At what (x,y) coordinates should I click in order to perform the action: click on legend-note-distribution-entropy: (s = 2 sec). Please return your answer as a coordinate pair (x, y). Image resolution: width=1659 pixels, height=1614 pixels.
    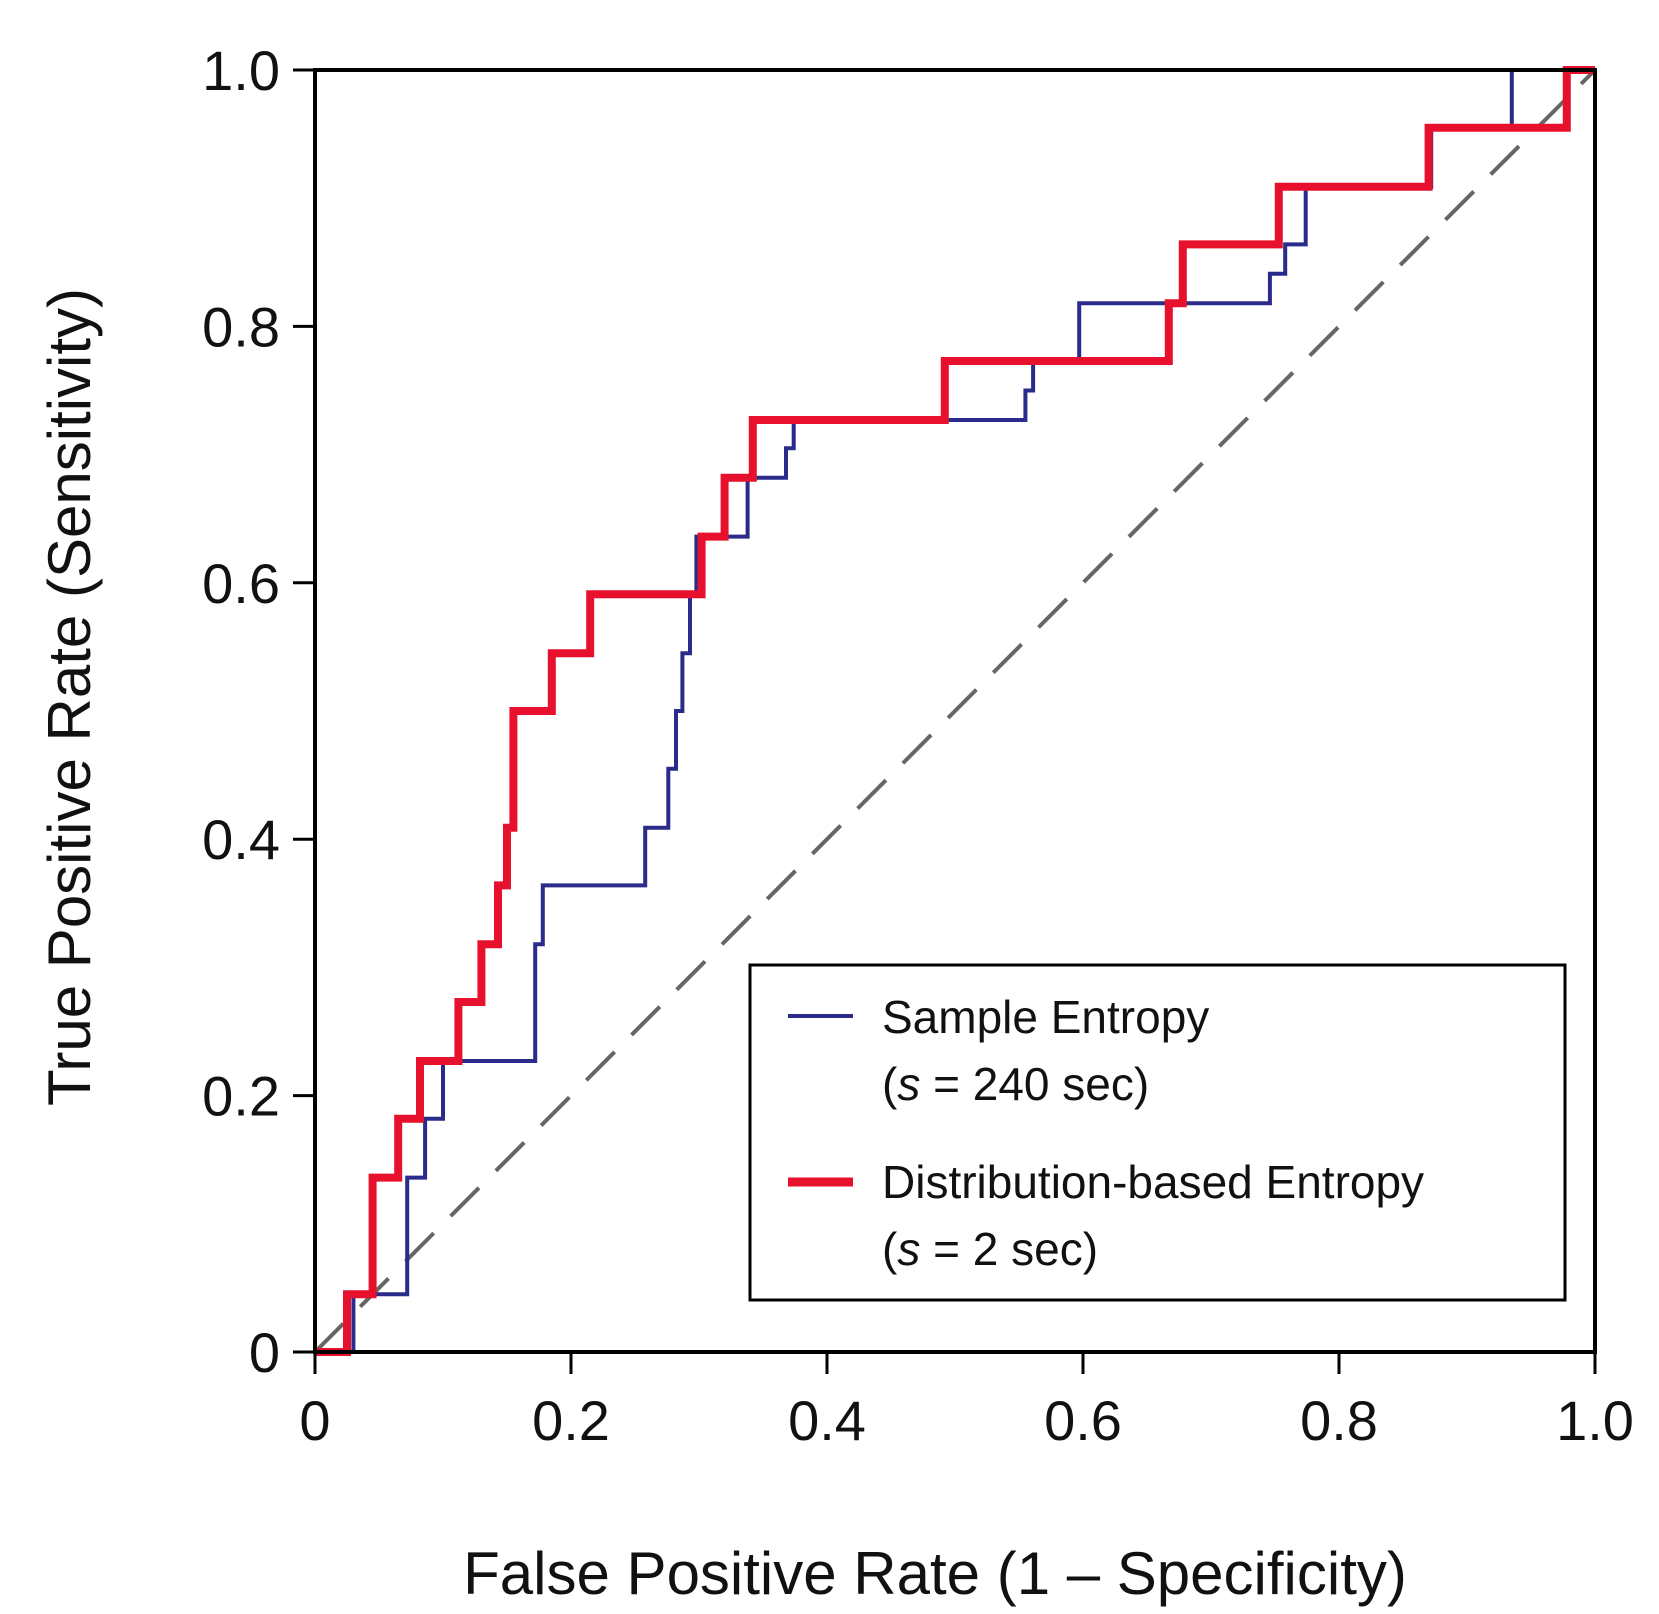
    Looking at the image, I should click on (990, 1249).